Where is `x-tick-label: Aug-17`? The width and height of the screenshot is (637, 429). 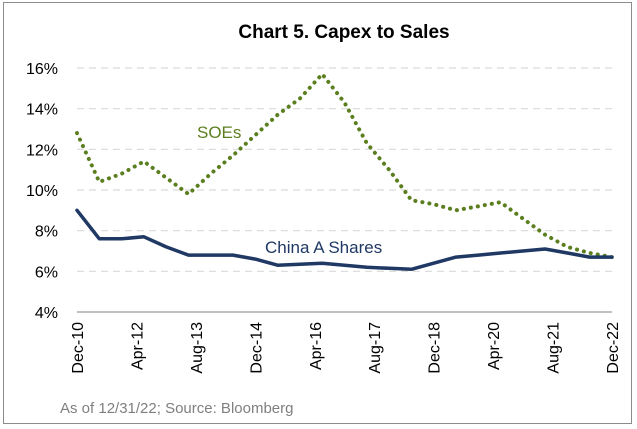 x-tick-label: Aug-17 is located at coordinates (375, 348).